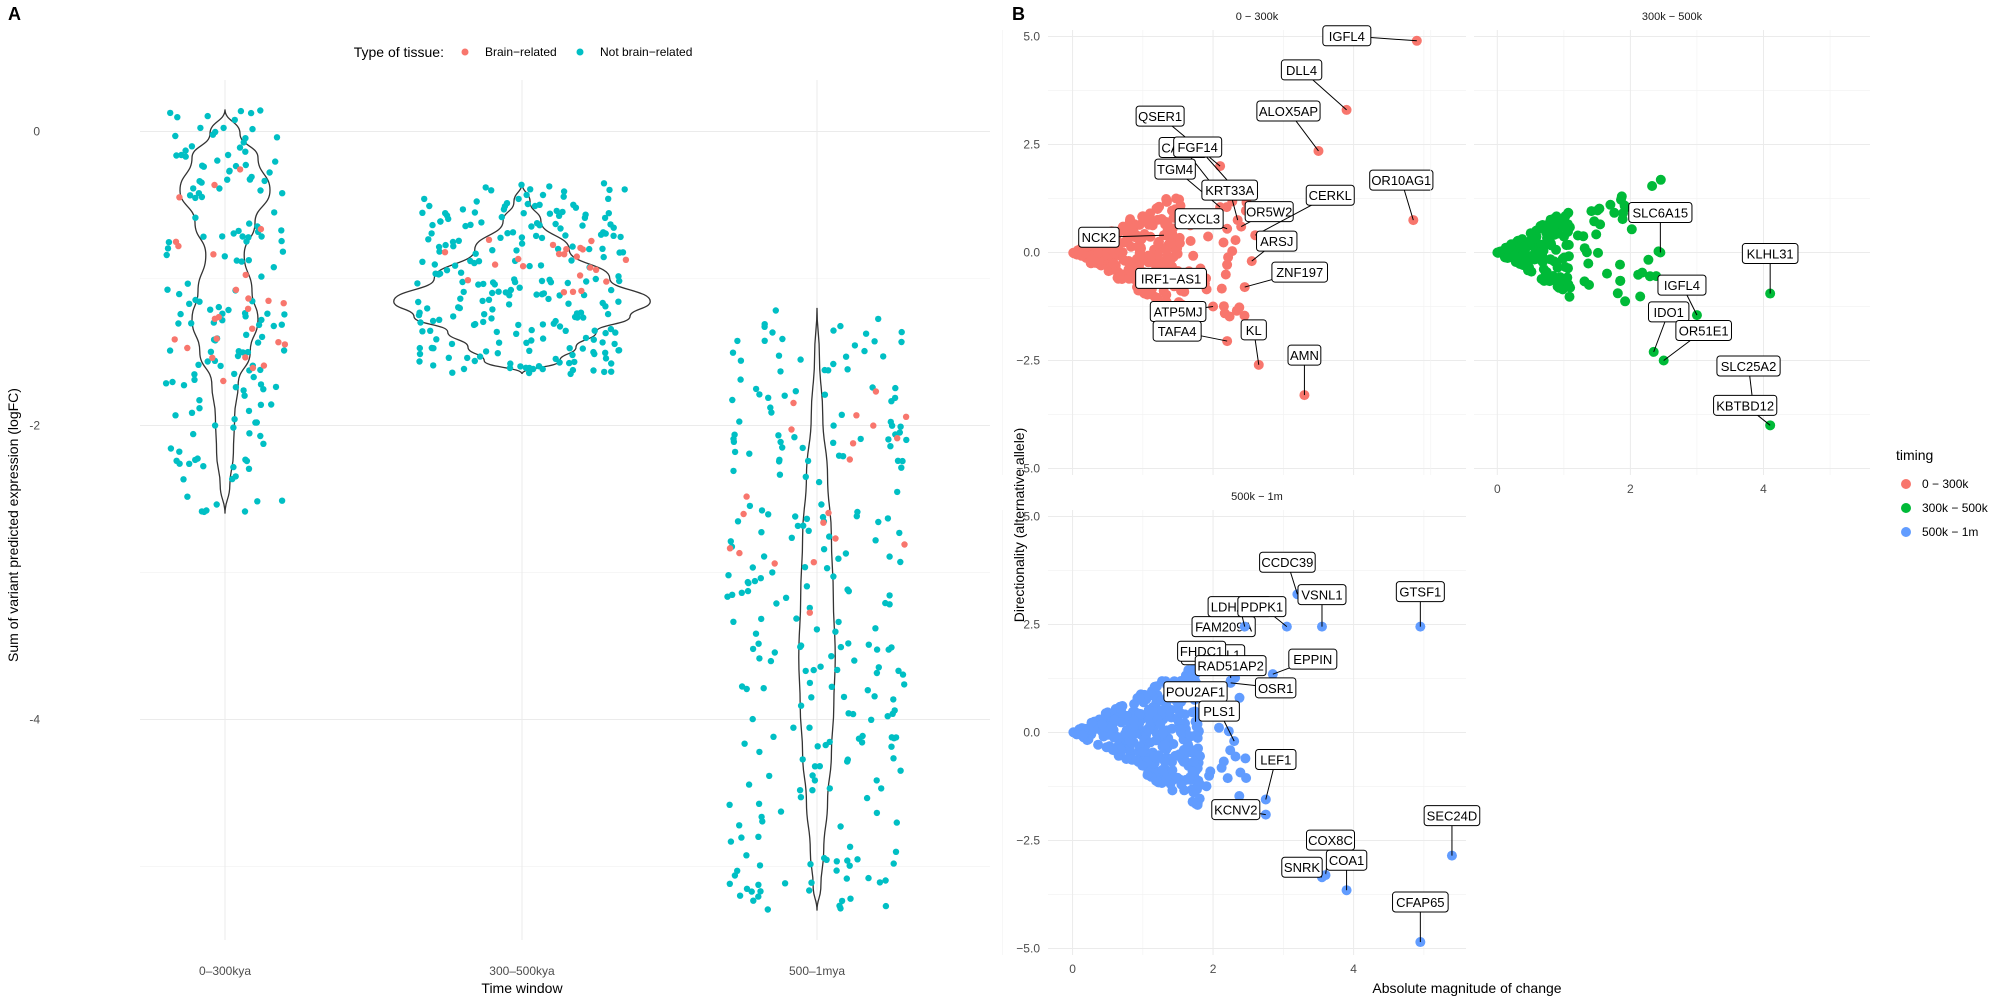 The height and width of the screenshot is (1005, 2000). What do you see at coordinates (1305, 210) in the screenshot?
I see `gene-label: CERKL` at bounding box center [1305, 210].